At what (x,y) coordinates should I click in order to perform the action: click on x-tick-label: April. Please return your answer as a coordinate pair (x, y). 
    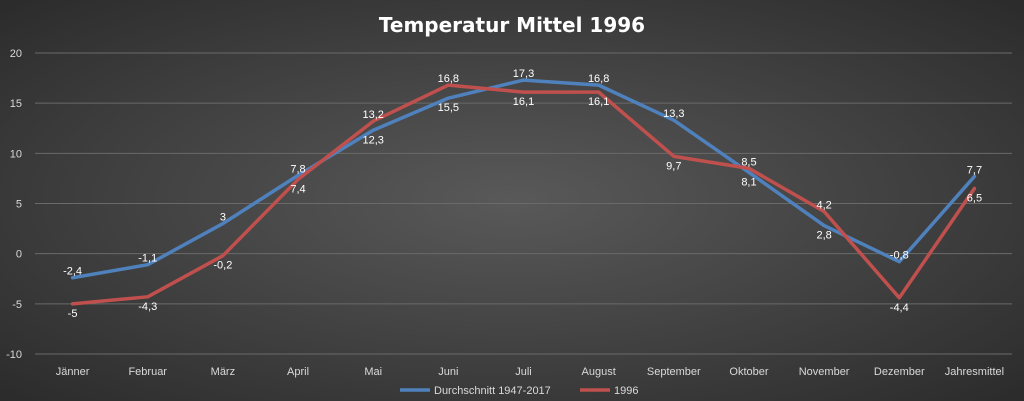
    Looking at the image, I should click on (298, 372).